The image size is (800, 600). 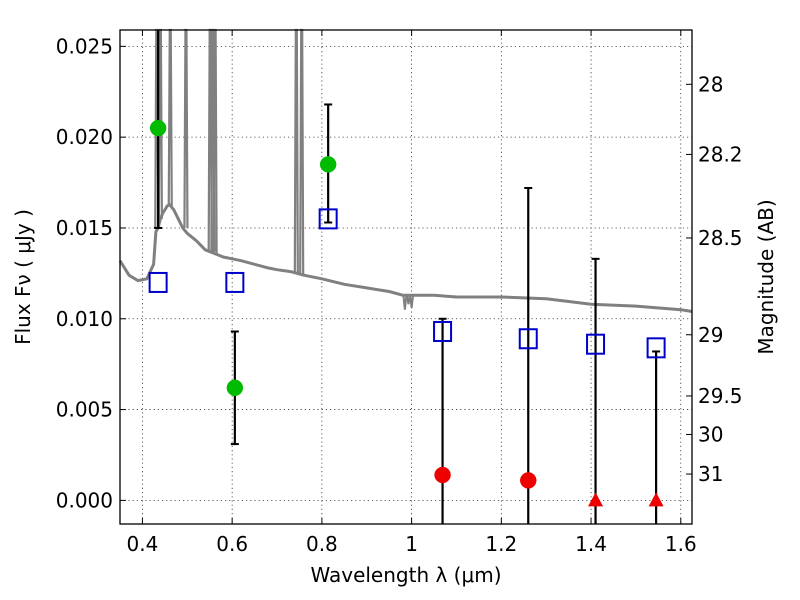 I want to click on right-axis-title: Magnitude (AB), so click(x=766, y=276).